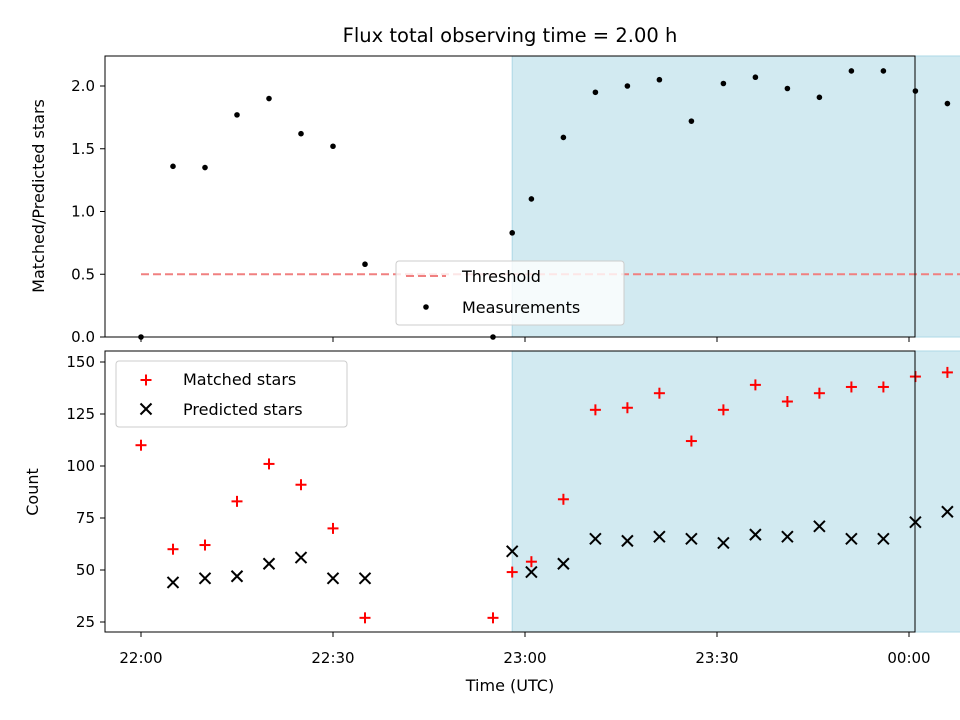  What do you see at coordinates (83, 212) in the screenshot?
I see `top-y-tick-label: 1.0` at bounding box center [83, 212].